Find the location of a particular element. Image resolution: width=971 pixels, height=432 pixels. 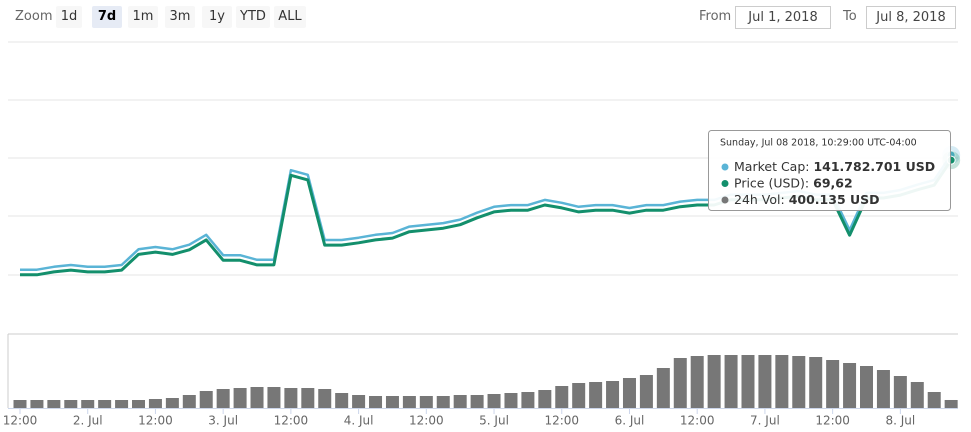

x-tick-label: 6. Jul is located at coordinates (630, 421).